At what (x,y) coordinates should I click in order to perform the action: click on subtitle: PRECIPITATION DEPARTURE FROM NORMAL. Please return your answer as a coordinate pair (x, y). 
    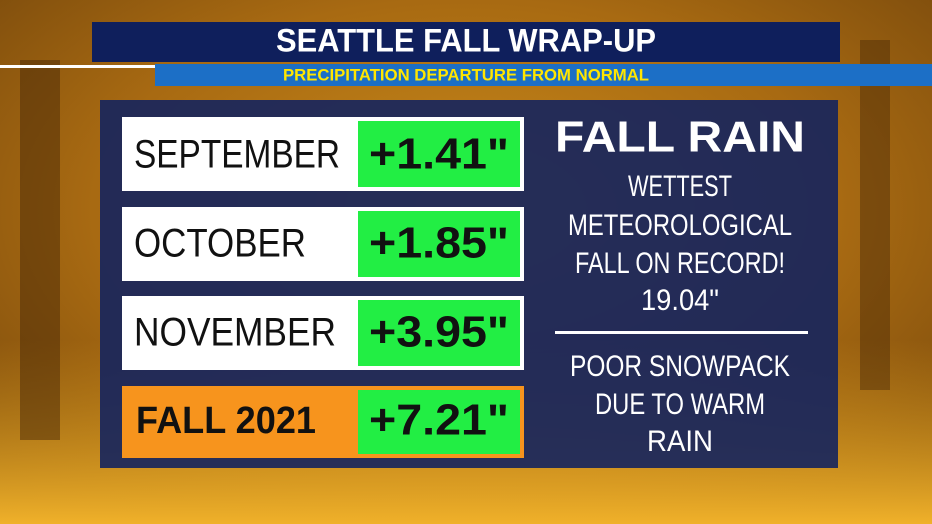
    Looking at the image, I should click on (466, 74).